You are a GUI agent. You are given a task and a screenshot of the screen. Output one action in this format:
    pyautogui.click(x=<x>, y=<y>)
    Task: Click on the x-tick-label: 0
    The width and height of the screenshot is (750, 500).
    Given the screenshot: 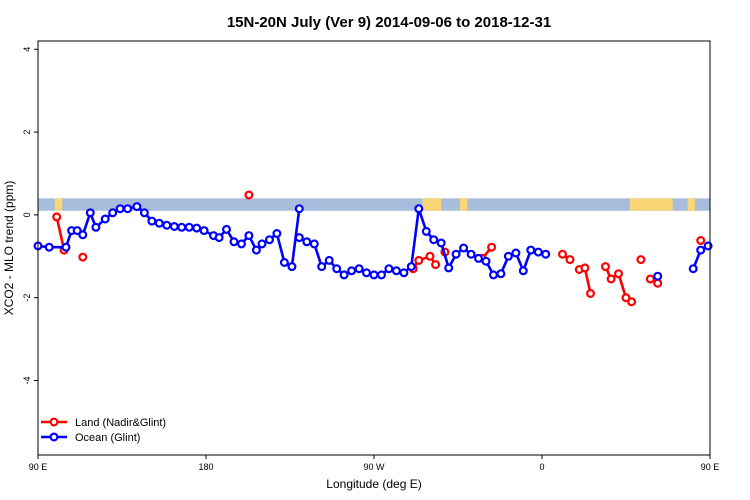 What is the action you would take?
    pyautogui.click(x=541, y=467)
    